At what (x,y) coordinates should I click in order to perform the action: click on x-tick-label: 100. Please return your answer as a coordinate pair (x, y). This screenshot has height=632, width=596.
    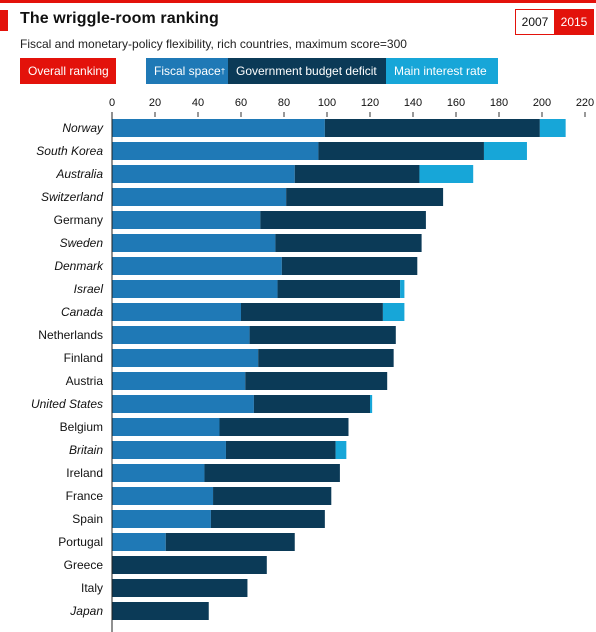
    Looking at the image, I should click on (327, 103).